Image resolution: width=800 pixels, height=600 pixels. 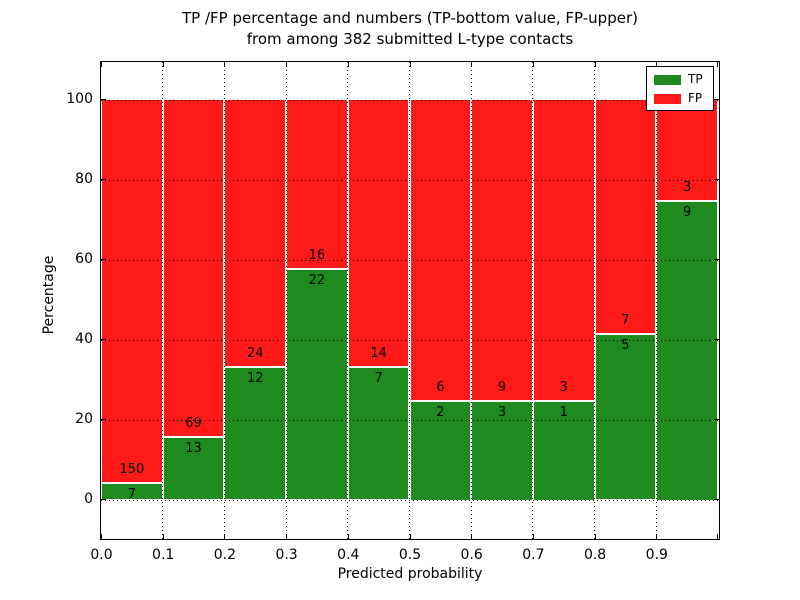 What do you see at coordinates (667, 98) in the screenshot?
I see `fp-color-swatch` at bounding box center [667, 98].